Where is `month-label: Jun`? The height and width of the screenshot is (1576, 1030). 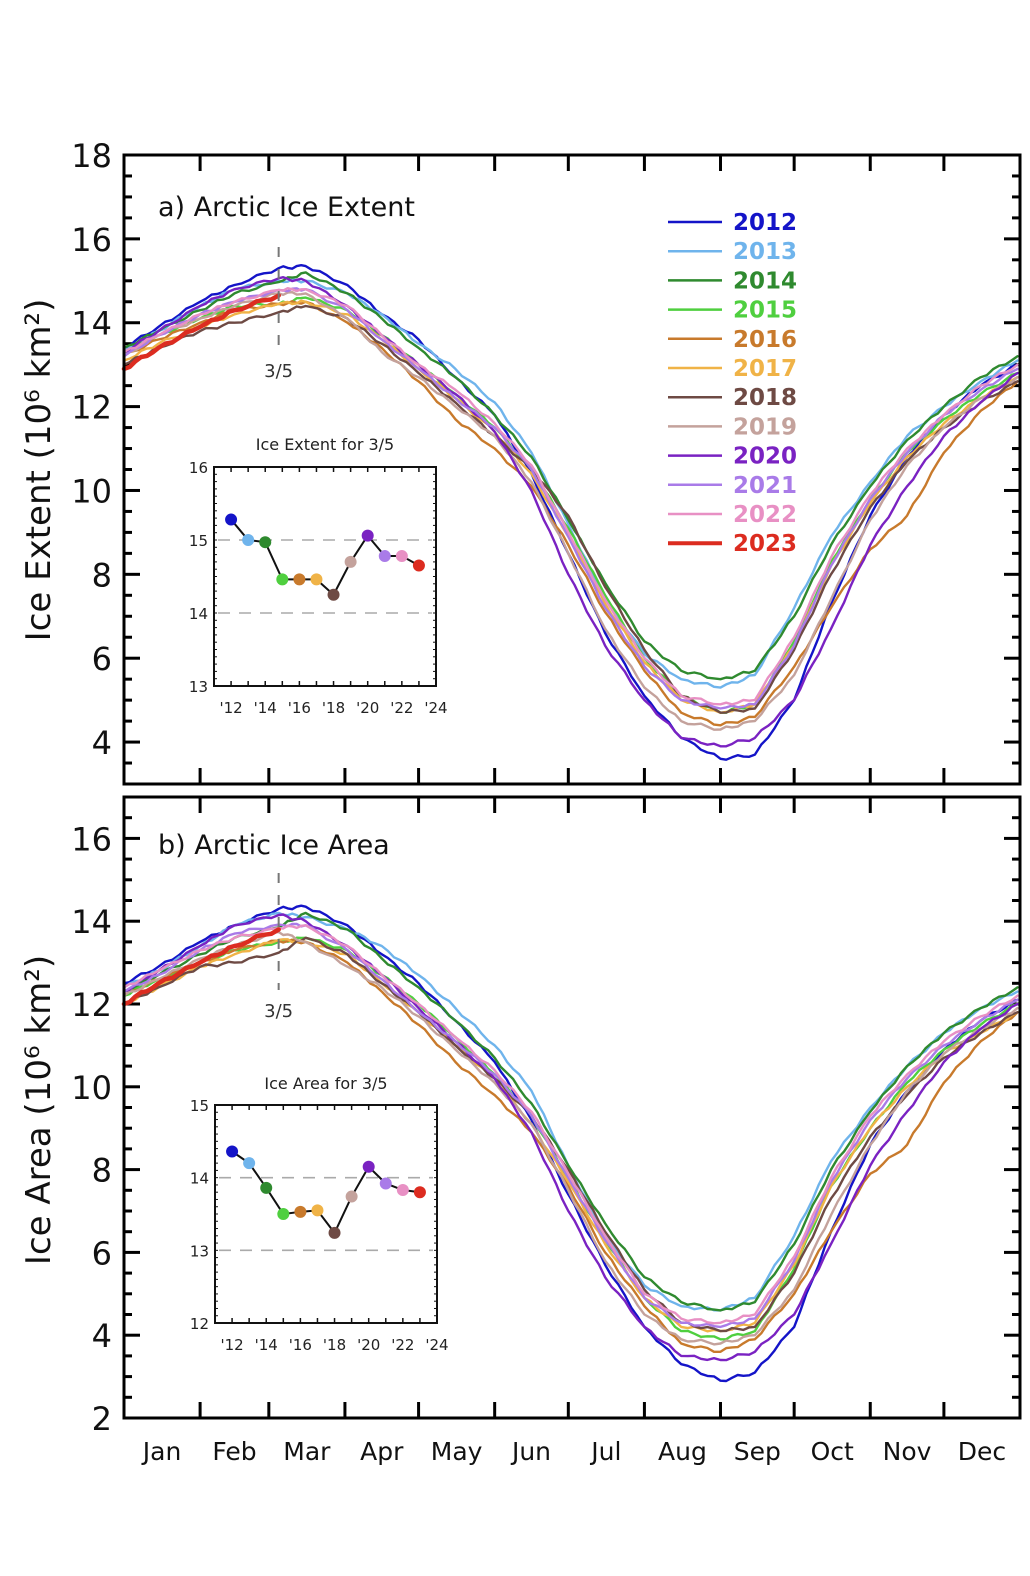
month-label: Jun is located at coordinates (530, 1451).